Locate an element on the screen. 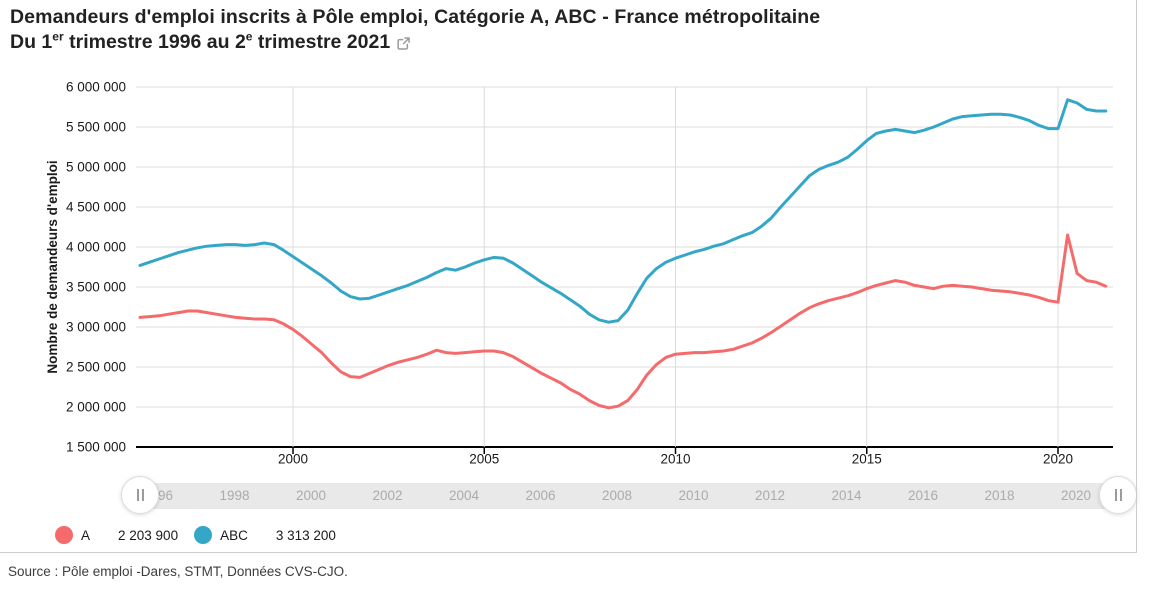  y-tick-label: 2 000 000 is located at coordinates (96, 407).